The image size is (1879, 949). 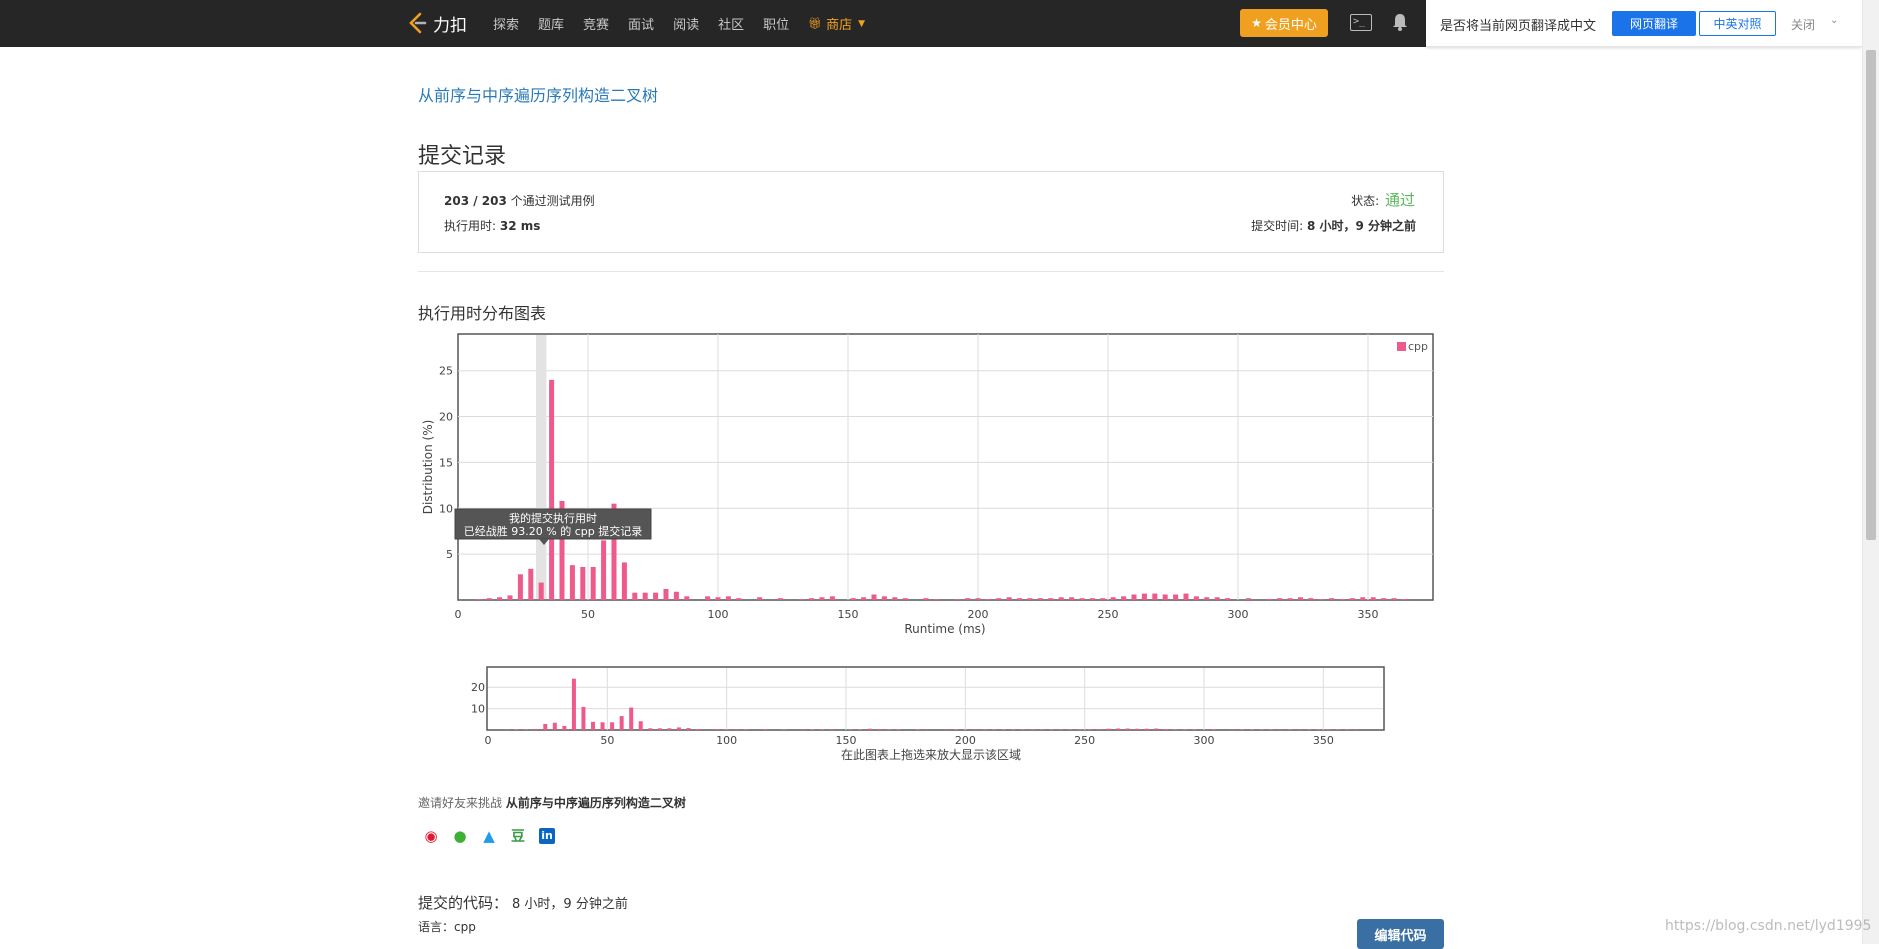 I want to click on nav-item-store: 🎁︎ 商店 ▼, so click(x=836, y=23).